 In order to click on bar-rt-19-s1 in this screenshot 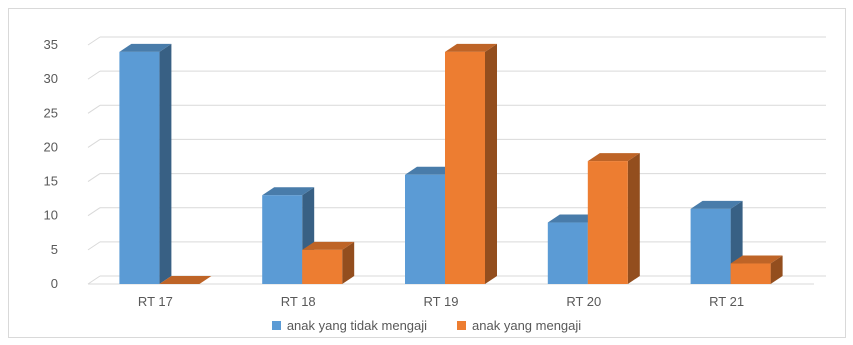, I will do `click(465, 168)`.